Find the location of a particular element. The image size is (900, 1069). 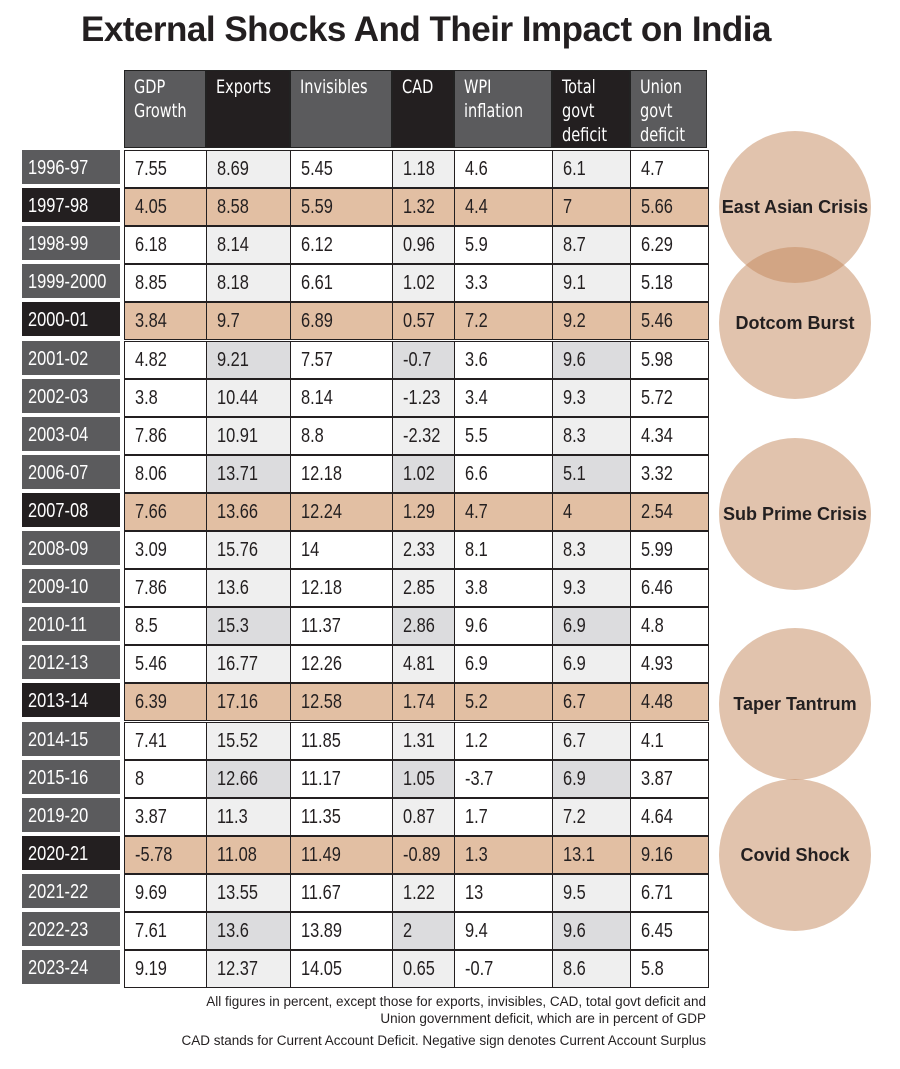

table-cell: 7.86 is located at coordinates (166, 588).